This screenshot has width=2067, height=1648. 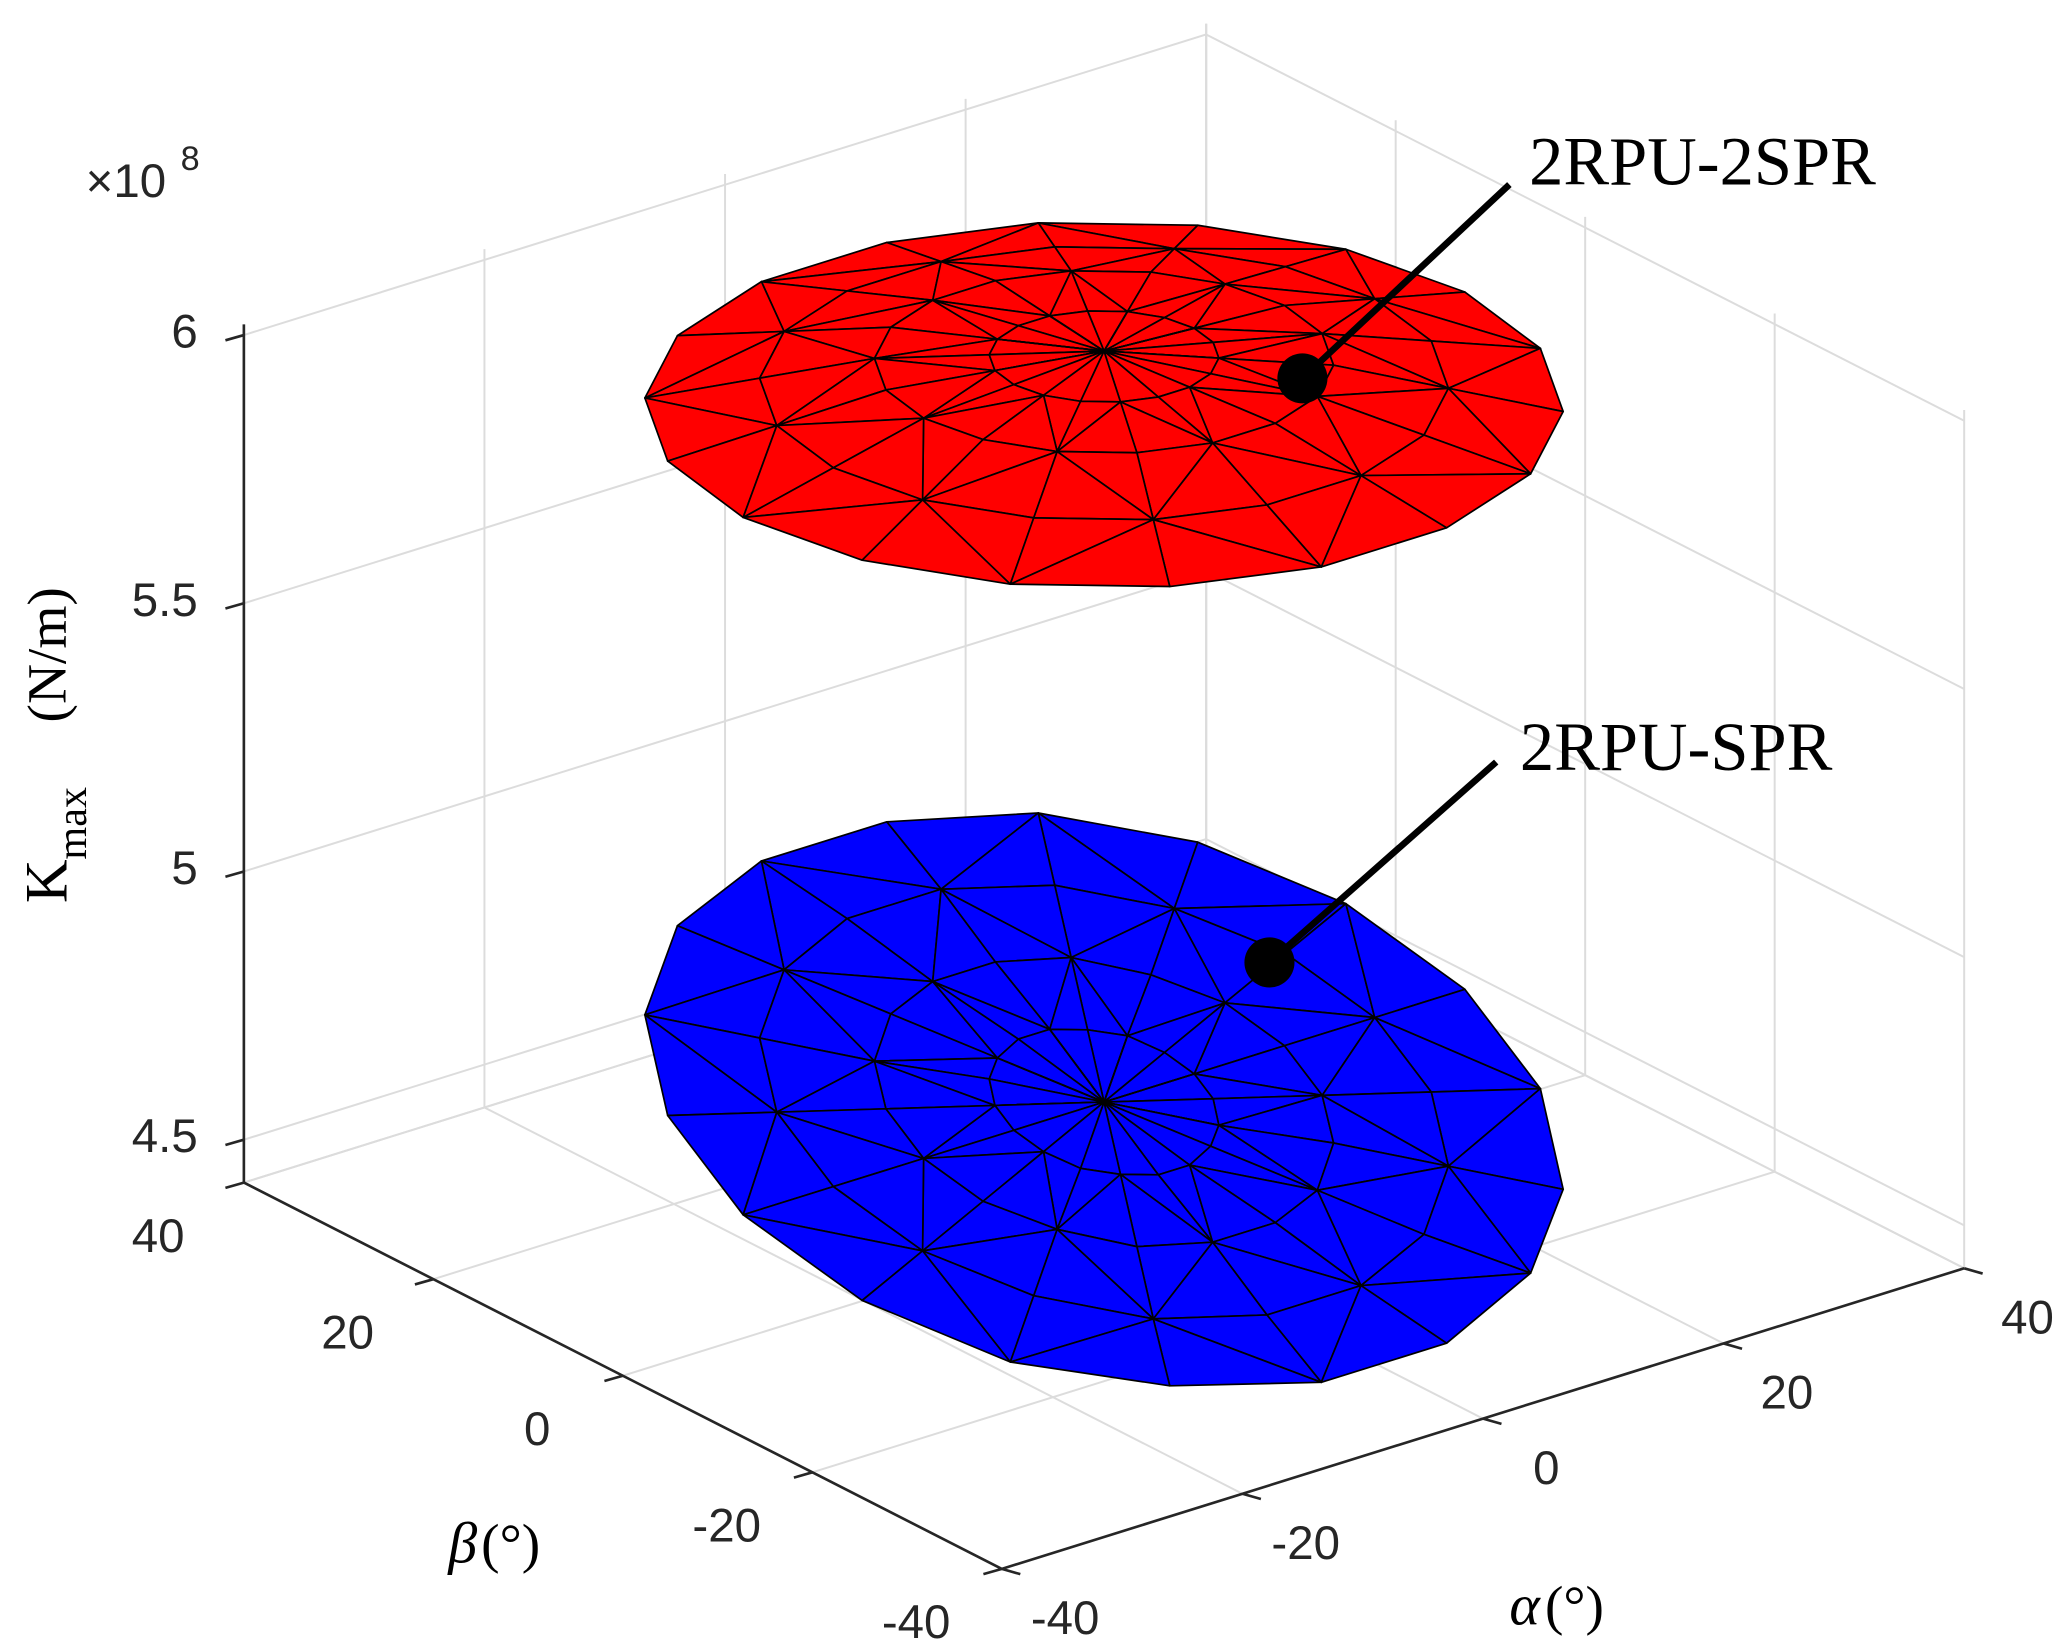 What do you see at coordinates (184, 332) in the screenshot?
I see `z-tick-label: 6` at bounding box center [184, 332].